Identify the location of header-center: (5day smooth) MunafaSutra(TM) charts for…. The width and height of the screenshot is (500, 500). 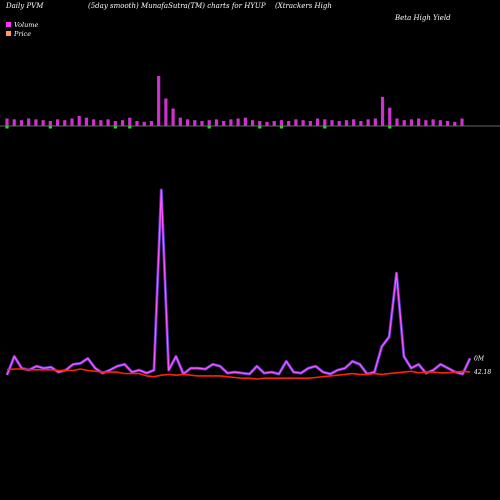
(177, 6).